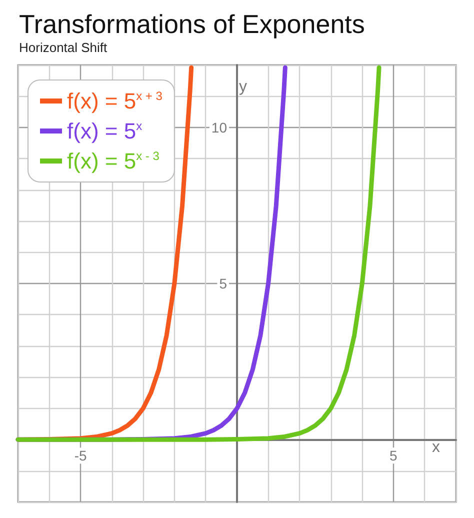  Describe the element at coordinates (81, 456) in the screenshot. I see `x-tick-label: -5` at that location.